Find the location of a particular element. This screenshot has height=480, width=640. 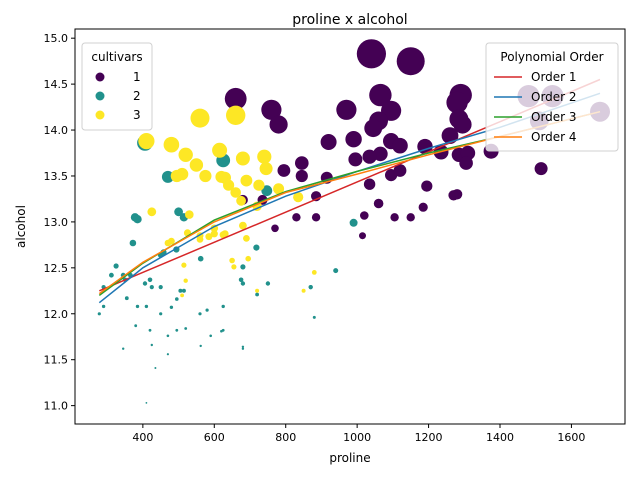

legend-label-cultivar-1: 1 is located at coordinates (137, 77).